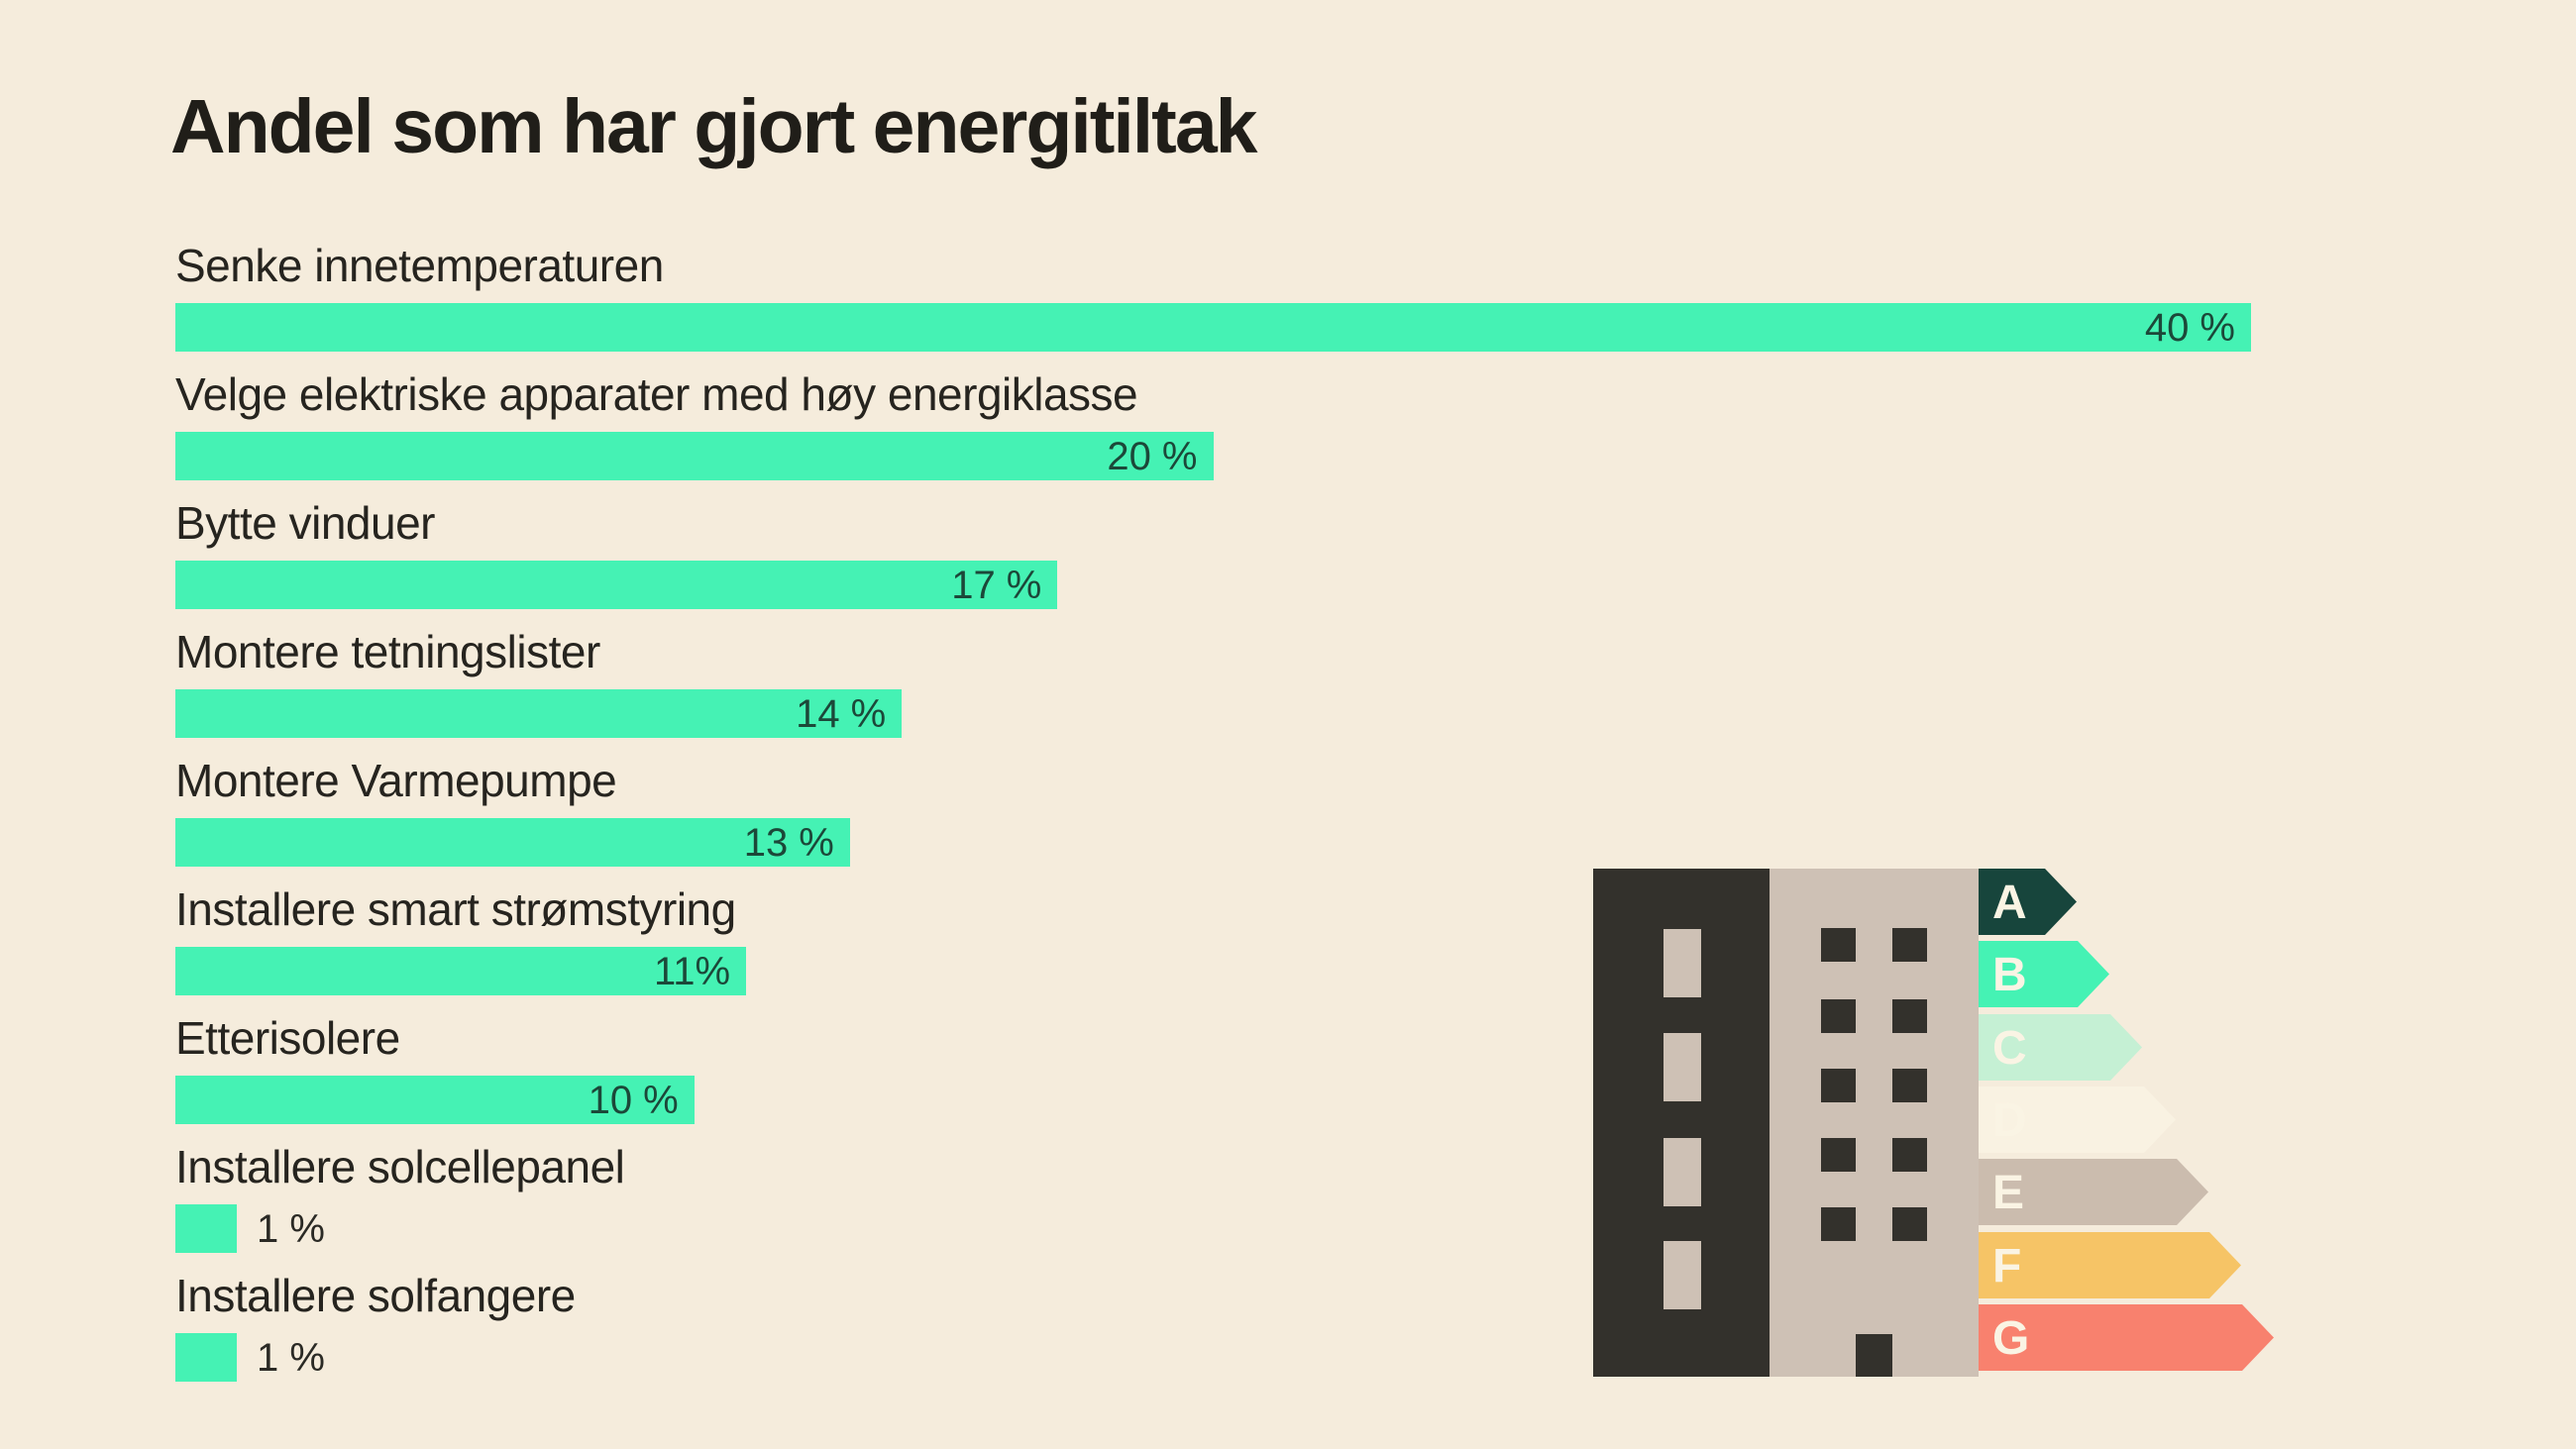 This screenshot has height=1449, width=2576. I want to click on bar-value: 40 %, so click(2190, 328).